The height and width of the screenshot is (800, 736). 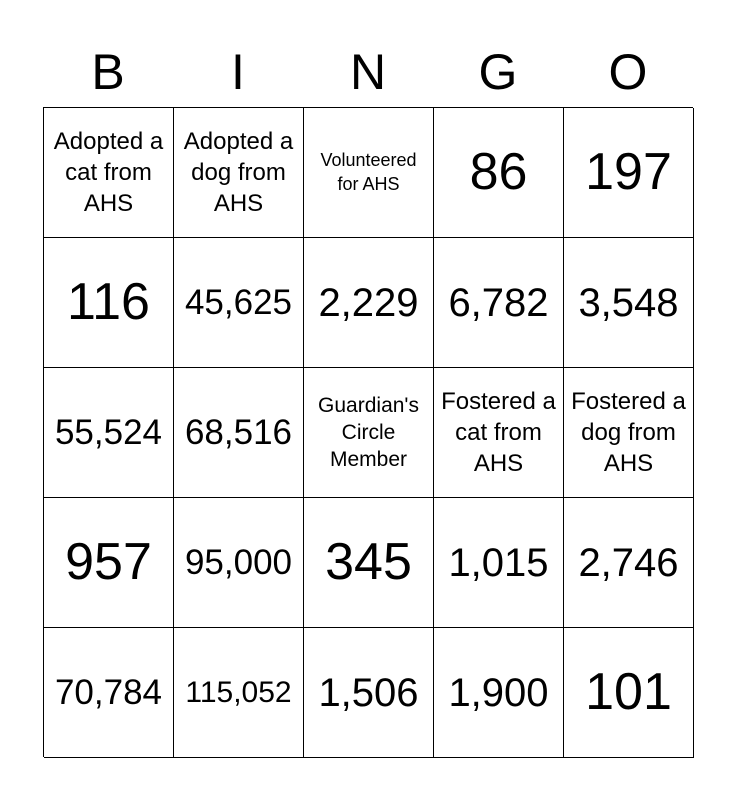 What do you see at coordinates (628, 72) in the screenshot?
I see `header-letter-o: O` at bounding box center [628, 72].